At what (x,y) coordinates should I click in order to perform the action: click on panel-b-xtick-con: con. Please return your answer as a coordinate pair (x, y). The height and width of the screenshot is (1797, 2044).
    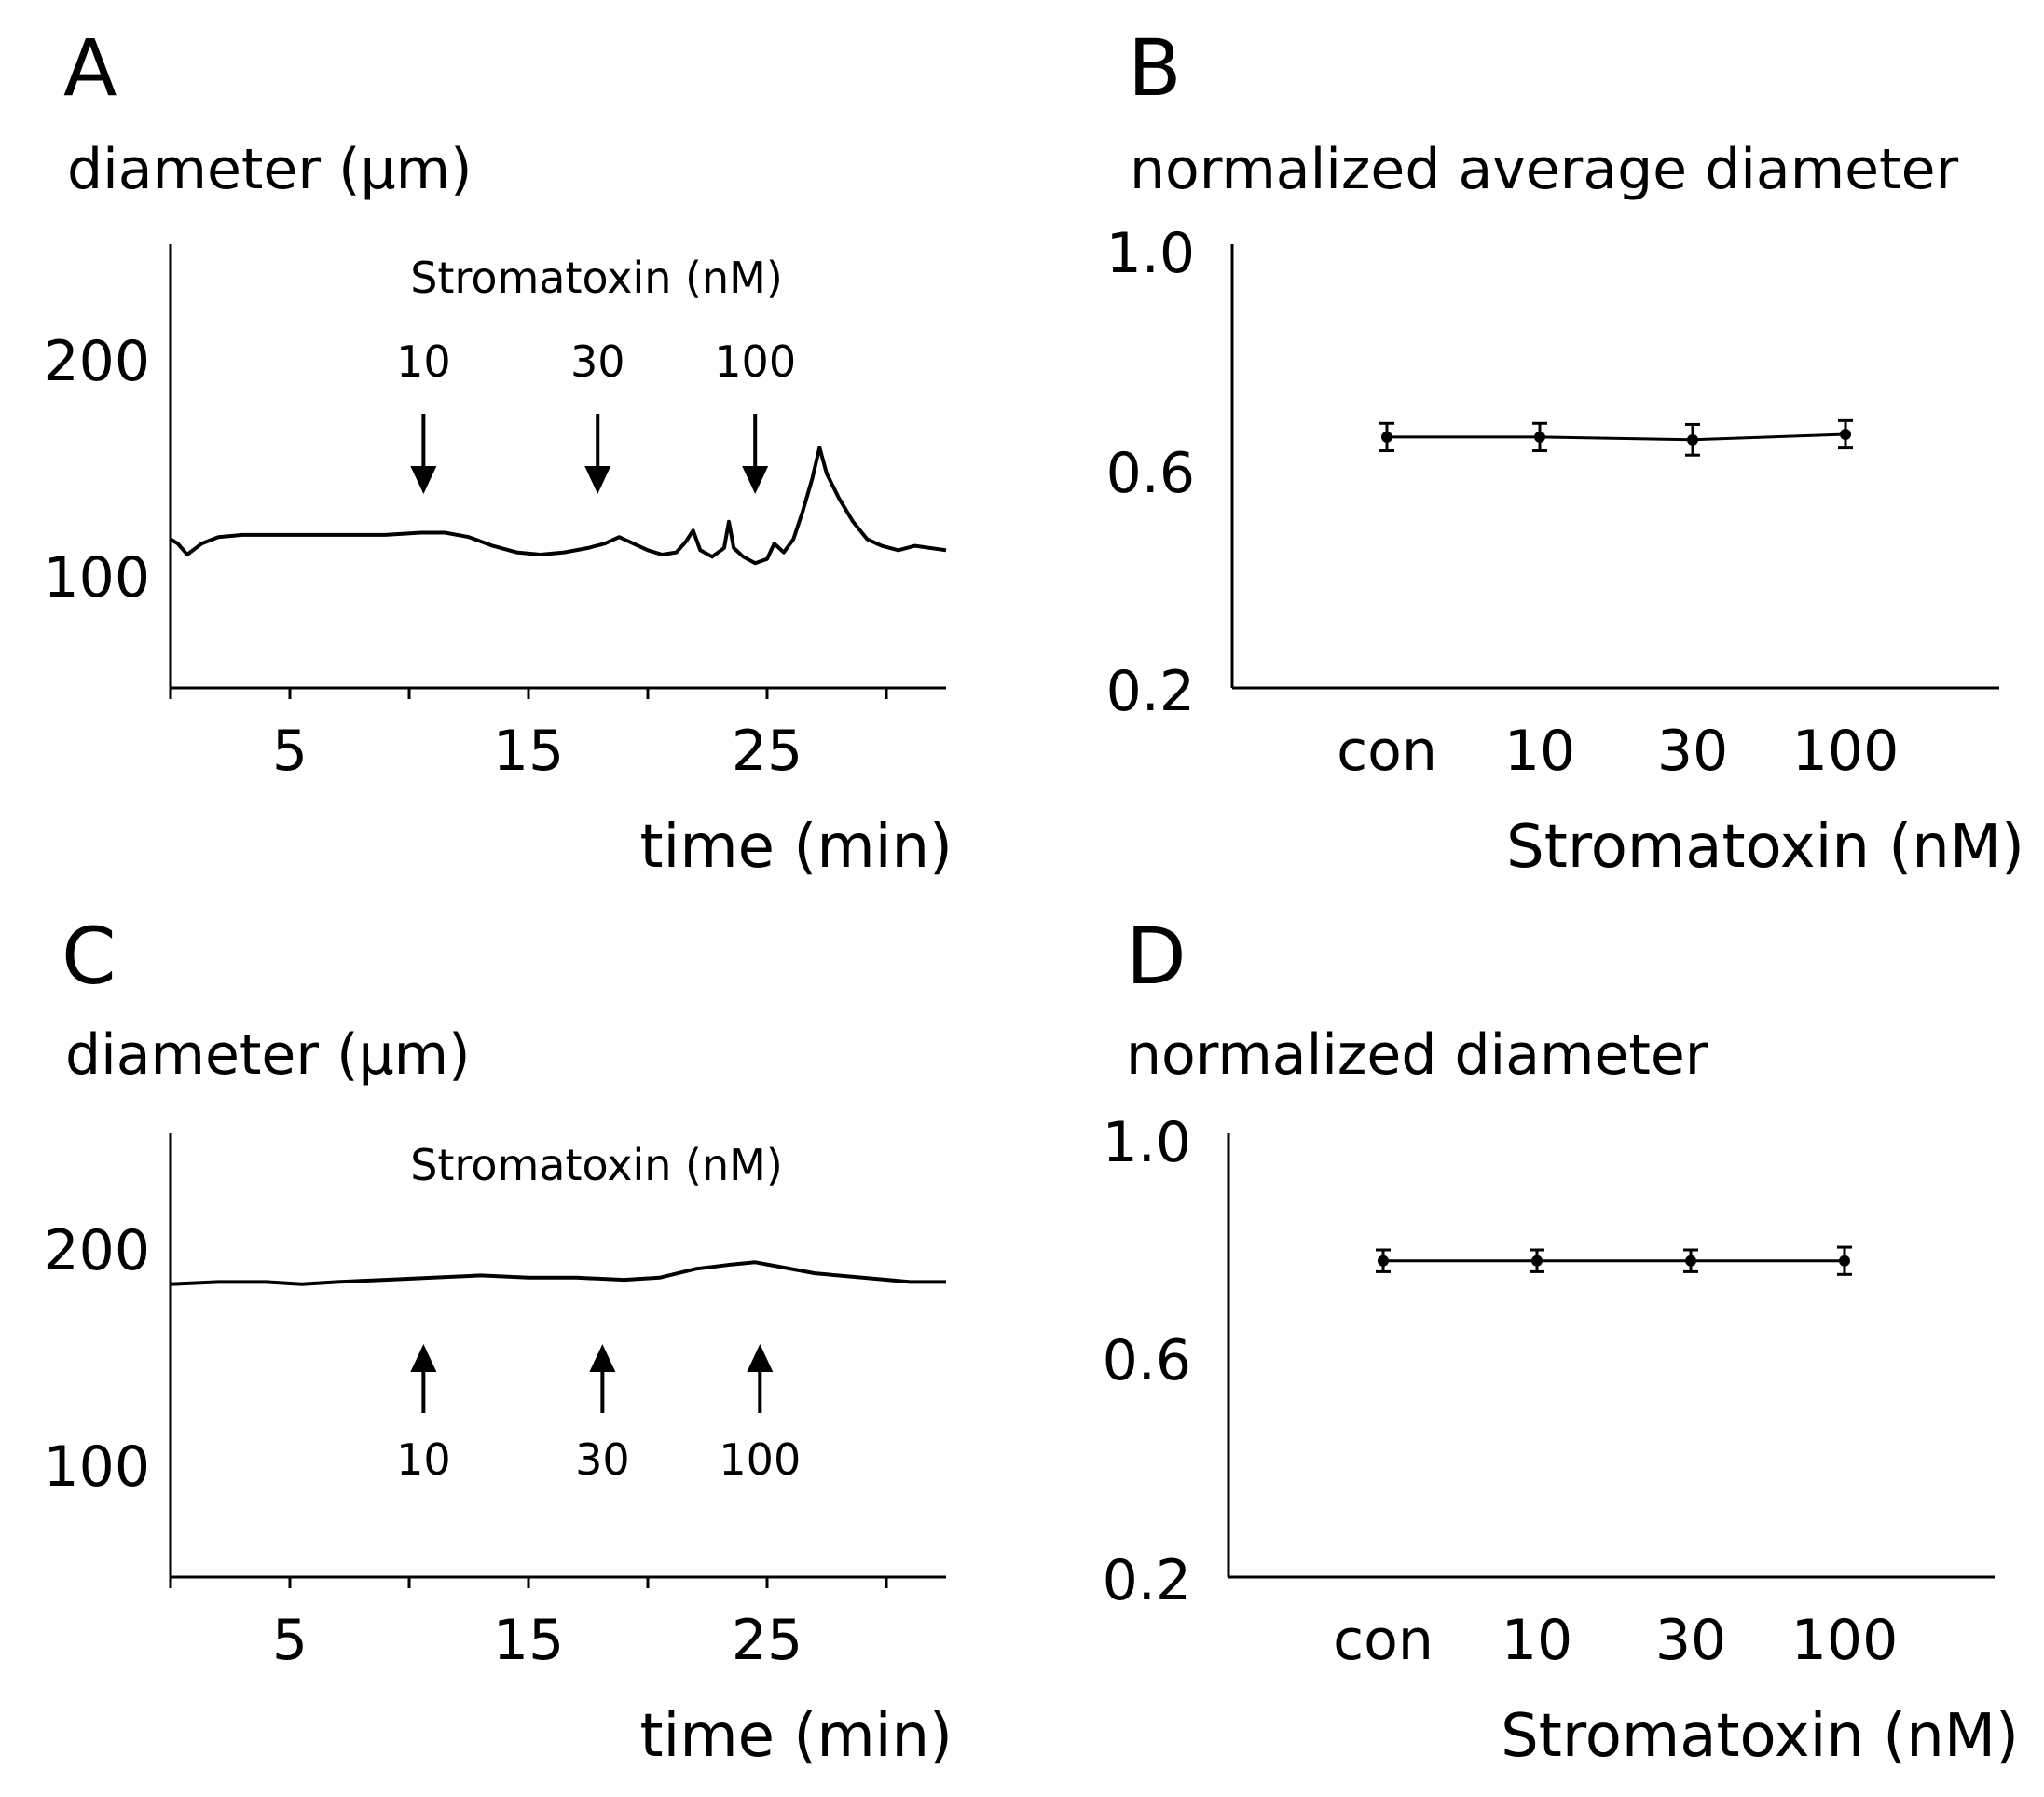
    Looking at the image, I should click on (1387, 752).